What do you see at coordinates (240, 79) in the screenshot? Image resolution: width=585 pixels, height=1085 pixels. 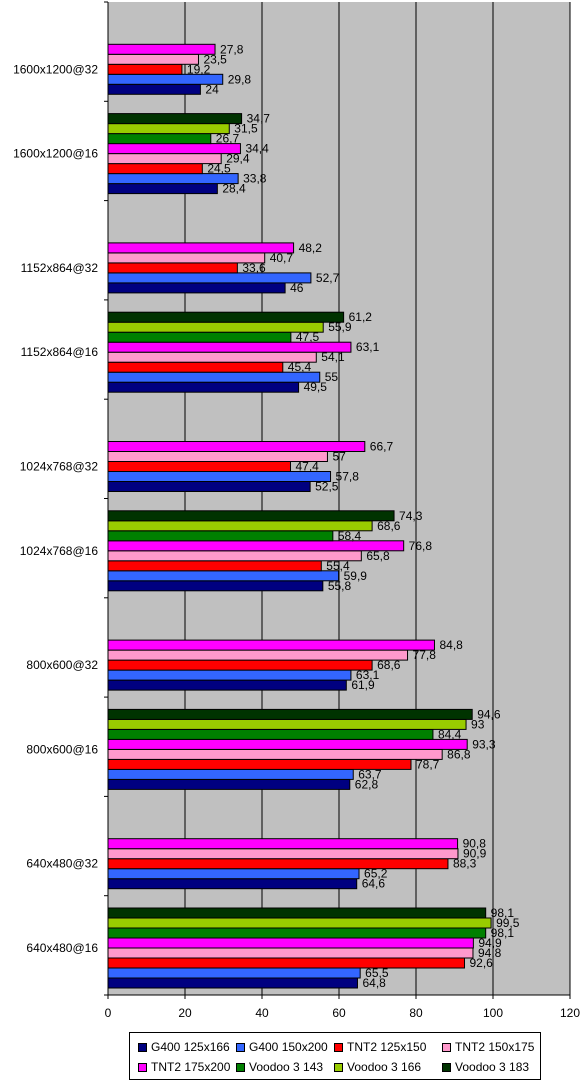 I see `bar-value-label: 29,8` at bounding box center [240, 79].